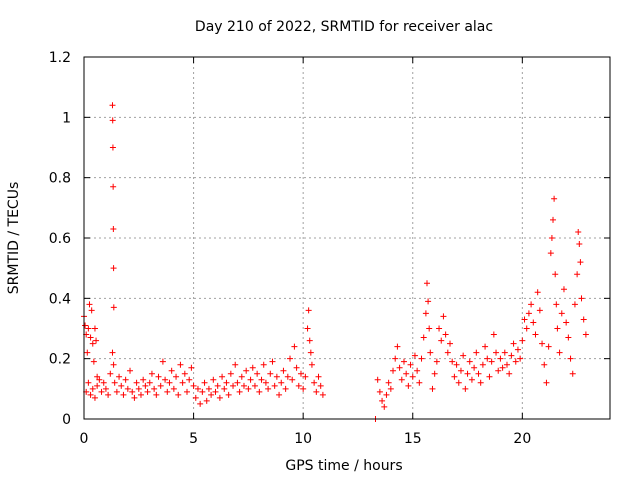  Describe the element at coordinates (60, 239) in the screenshot. I see `y-tick-label: 0.6` at that location.